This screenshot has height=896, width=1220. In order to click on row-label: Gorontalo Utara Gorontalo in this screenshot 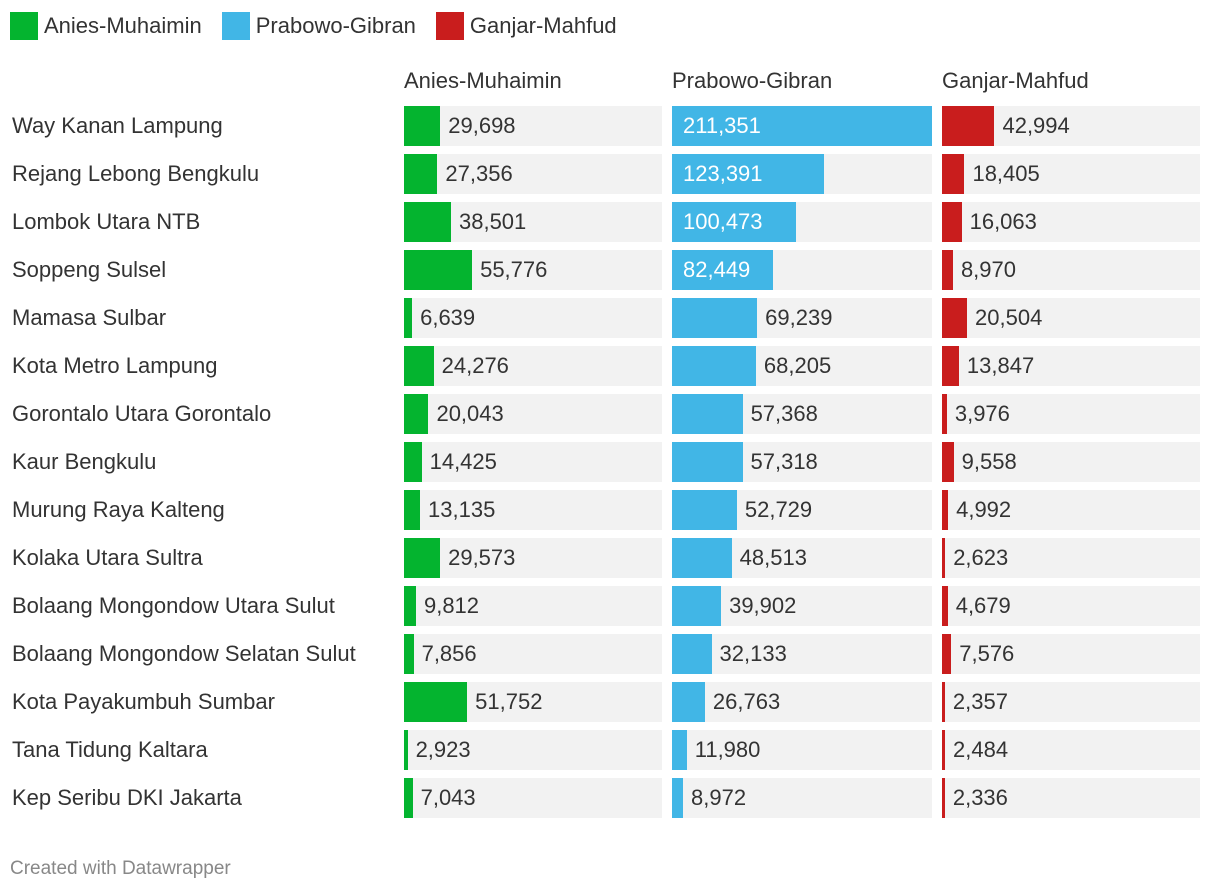, I will do `click(142, 413)`.